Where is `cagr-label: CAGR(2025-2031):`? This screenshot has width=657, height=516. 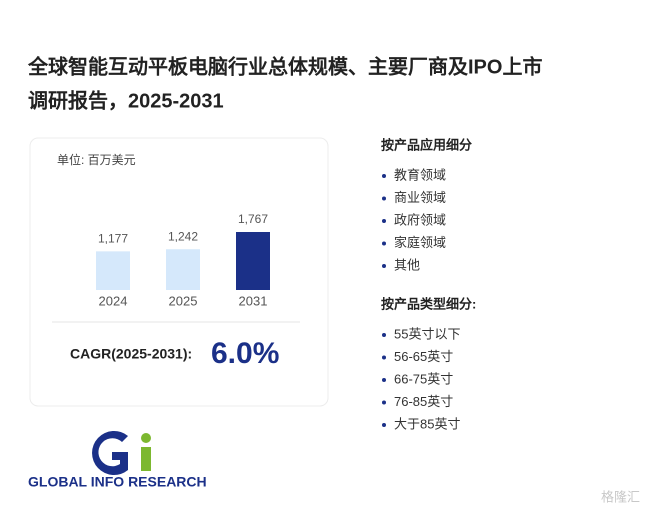 cagr-label: CAGR(2025-2031): is located at coordinates (131, 354).